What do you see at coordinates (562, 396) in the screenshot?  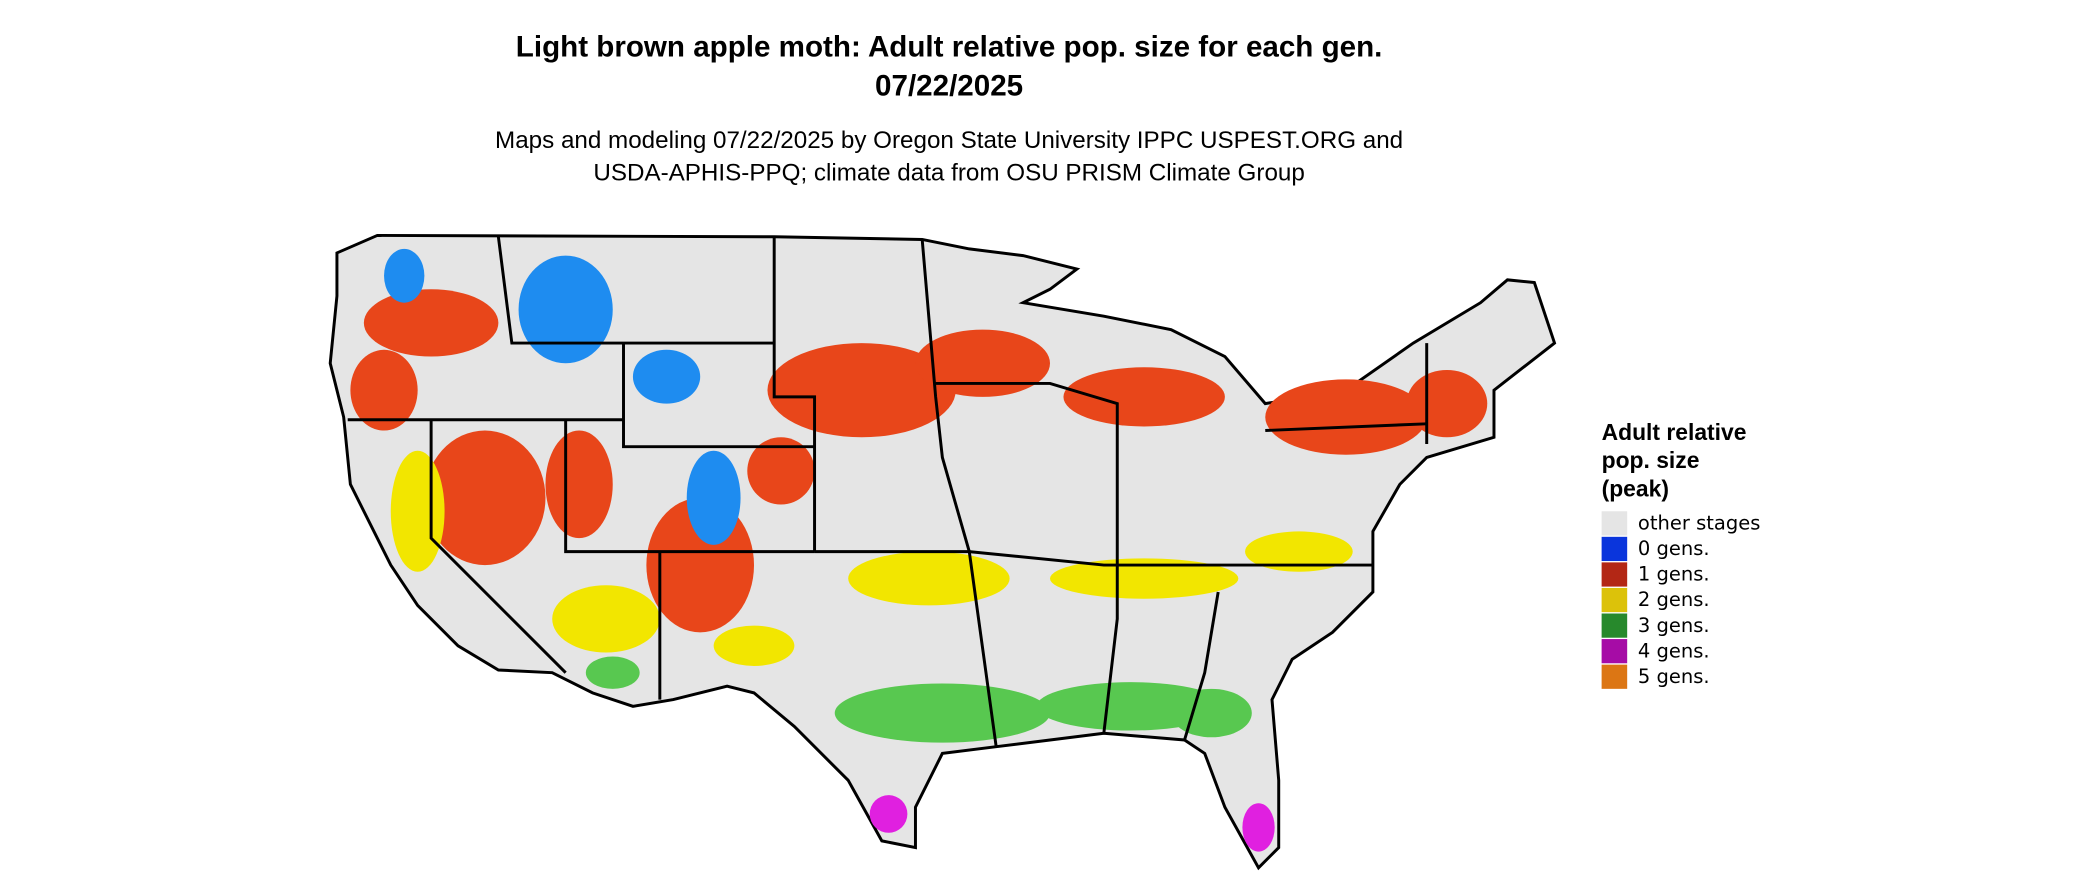 I see `zero-gen-areas` at bounding box center [562, 396].